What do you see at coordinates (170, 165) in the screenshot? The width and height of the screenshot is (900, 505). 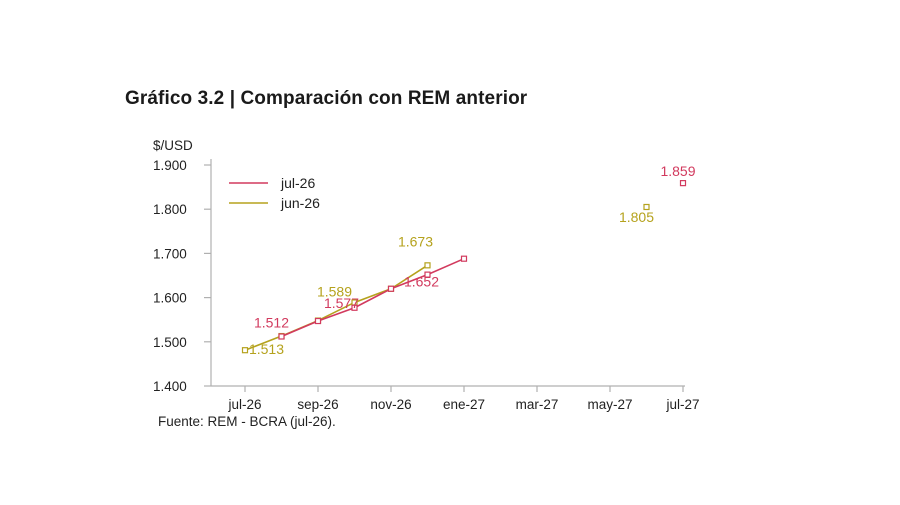 I see `y-tick-label: 1.900` at bounding box center [170, 165].